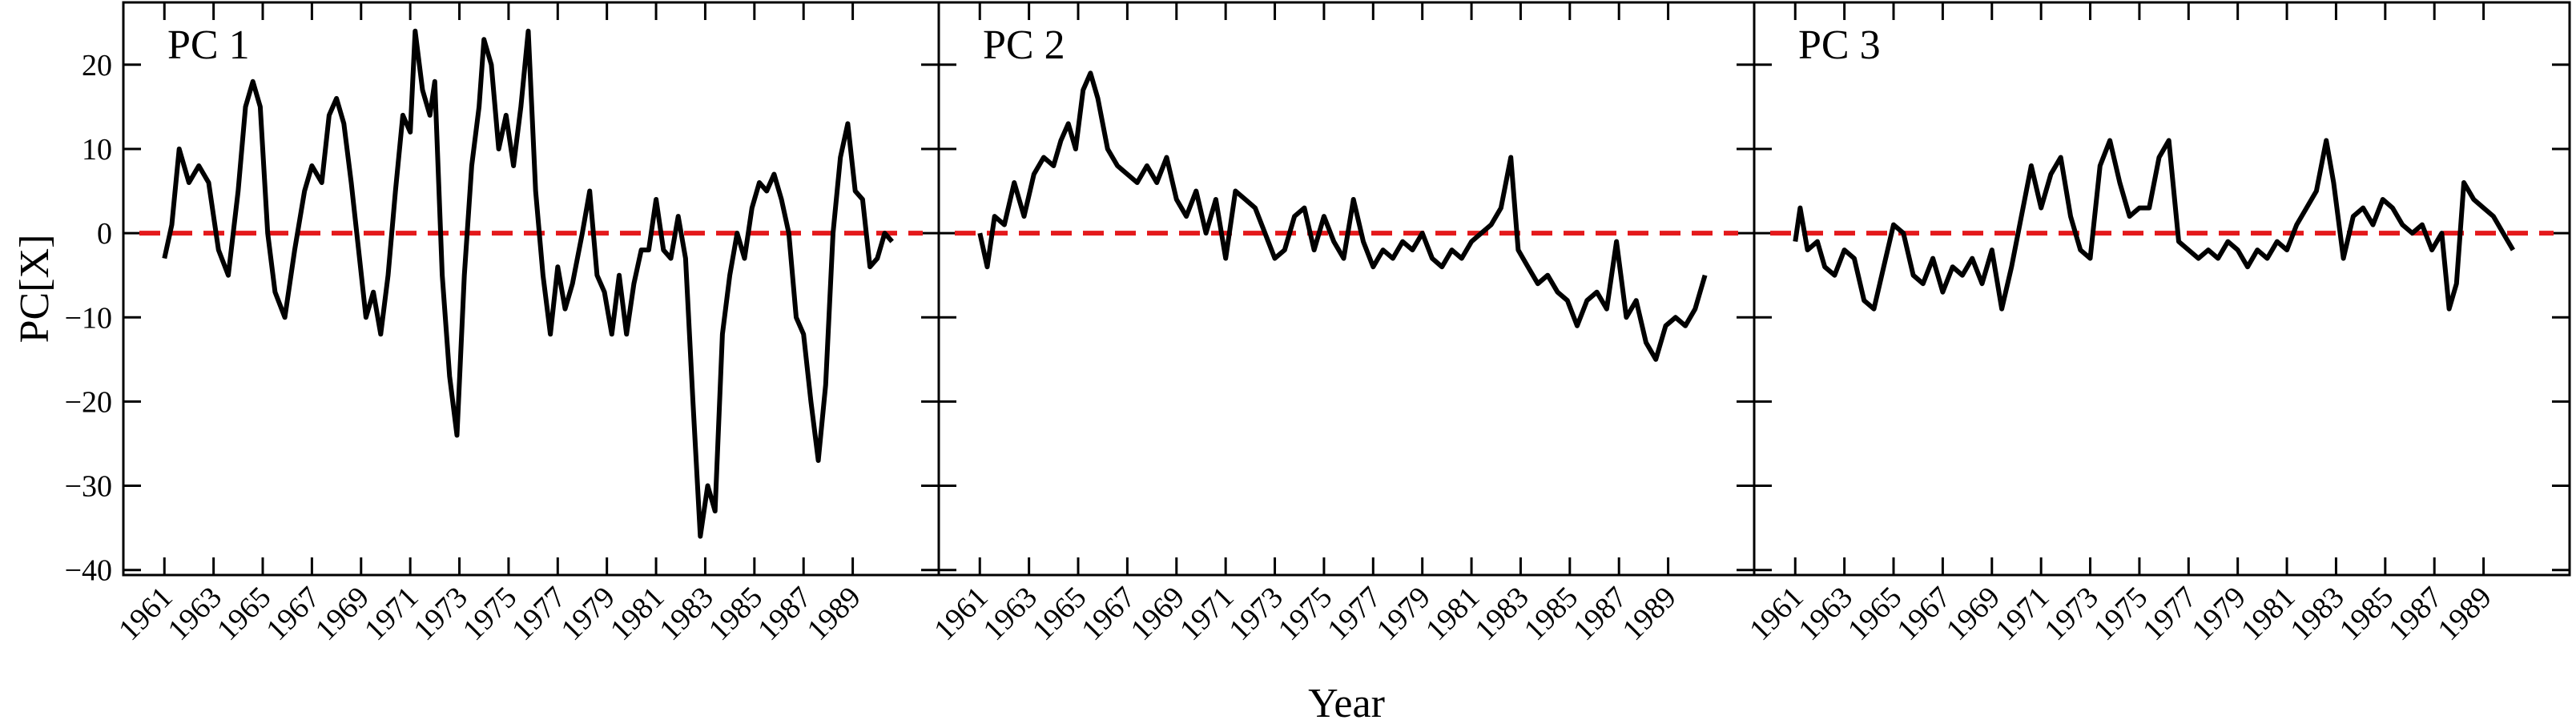 The width and height of the screenshot is (2576, 728). What do you see at coordinates (88, 571) in the screenshot?
I see `y-tick-label: −40` at bounding box center [88, 571].